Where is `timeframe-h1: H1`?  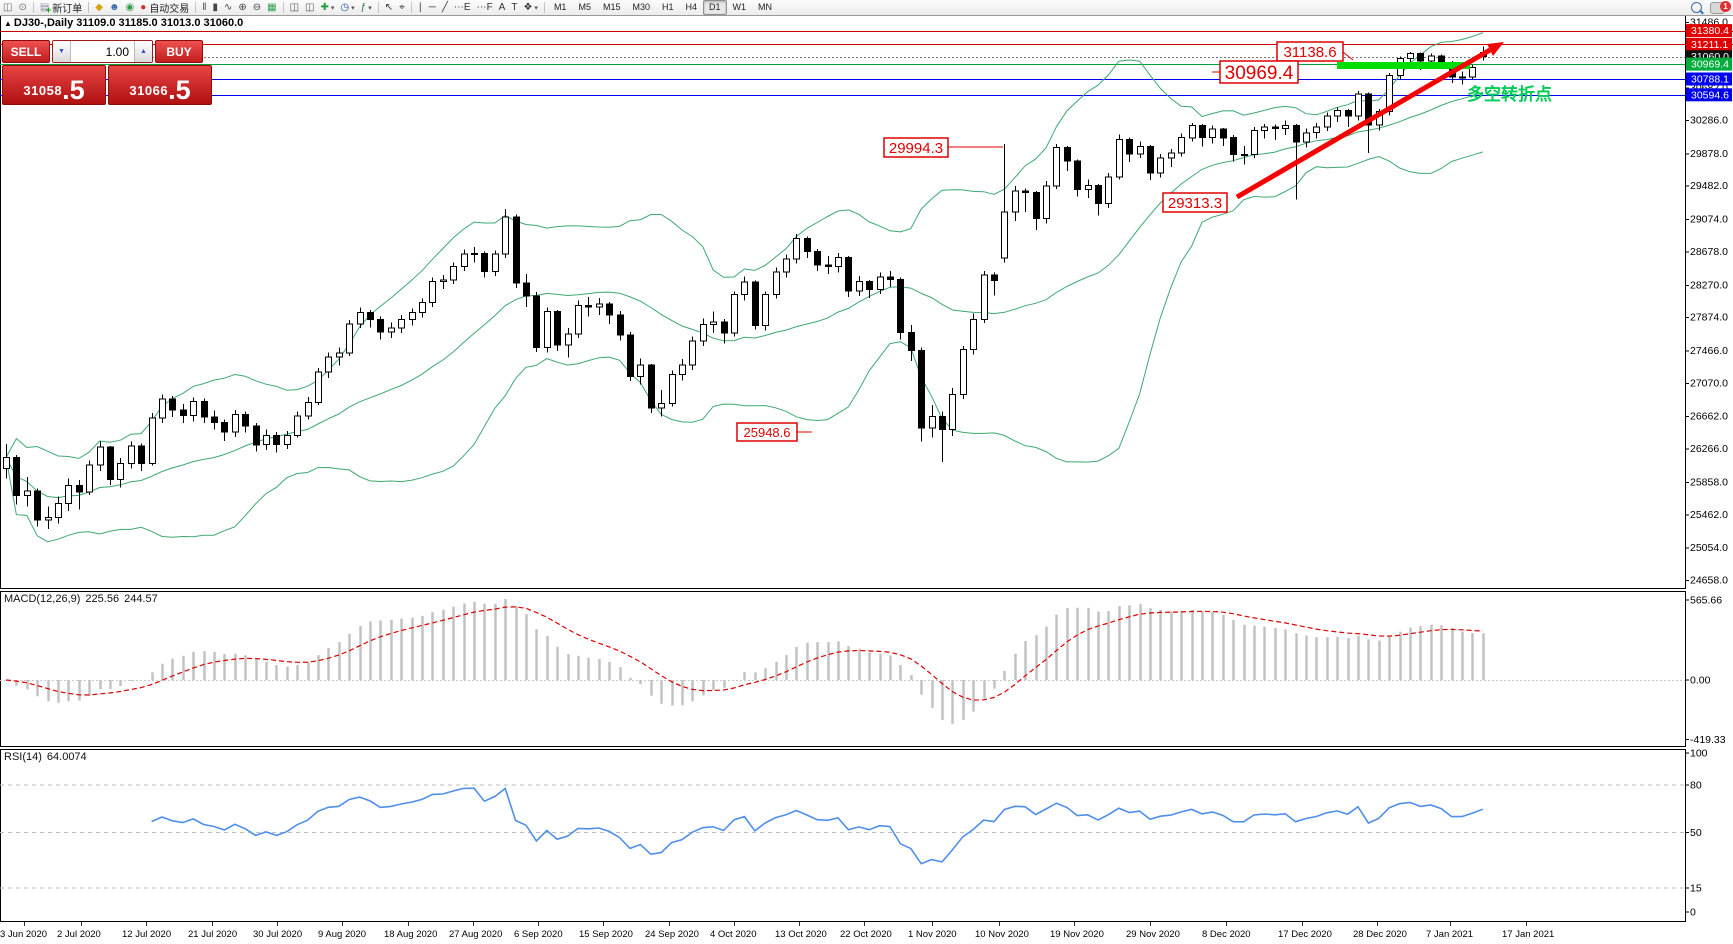
timeframe-h1: H1 is located at coordinates (668, 7).